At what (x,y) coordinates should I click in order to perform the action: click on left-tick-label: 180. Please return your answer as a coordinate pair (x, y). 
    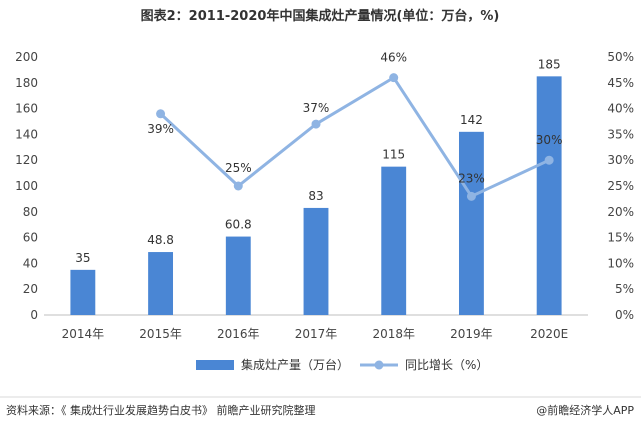
    Looking at the image, I should click on (26, 83).